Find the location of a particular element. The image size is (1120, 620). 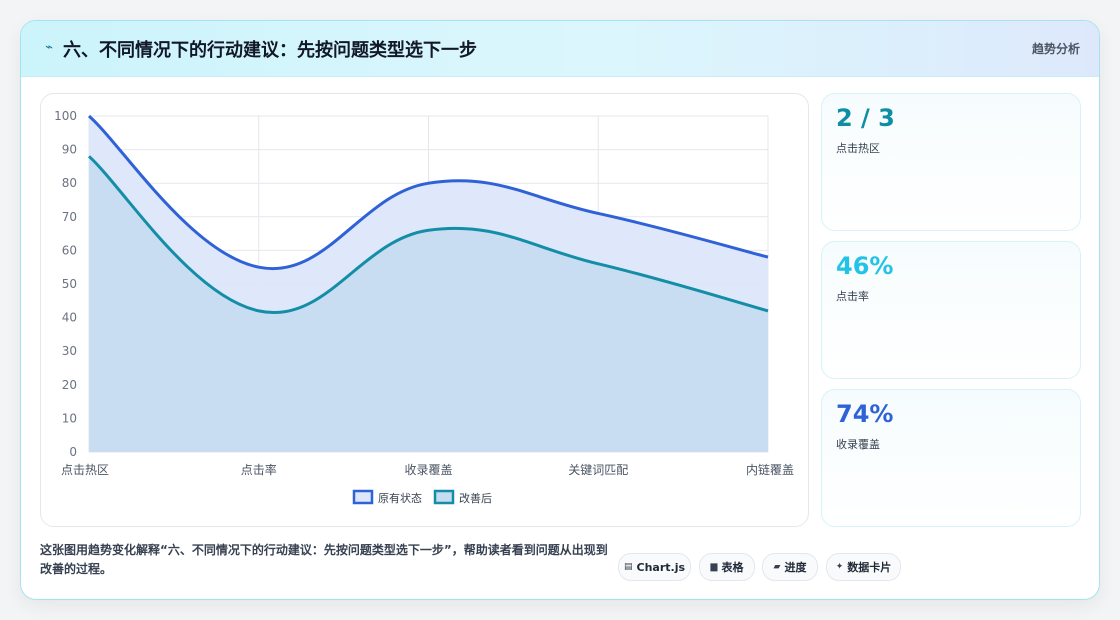

stat-label: 收录覆盖 is located at coordinates (858, 444).